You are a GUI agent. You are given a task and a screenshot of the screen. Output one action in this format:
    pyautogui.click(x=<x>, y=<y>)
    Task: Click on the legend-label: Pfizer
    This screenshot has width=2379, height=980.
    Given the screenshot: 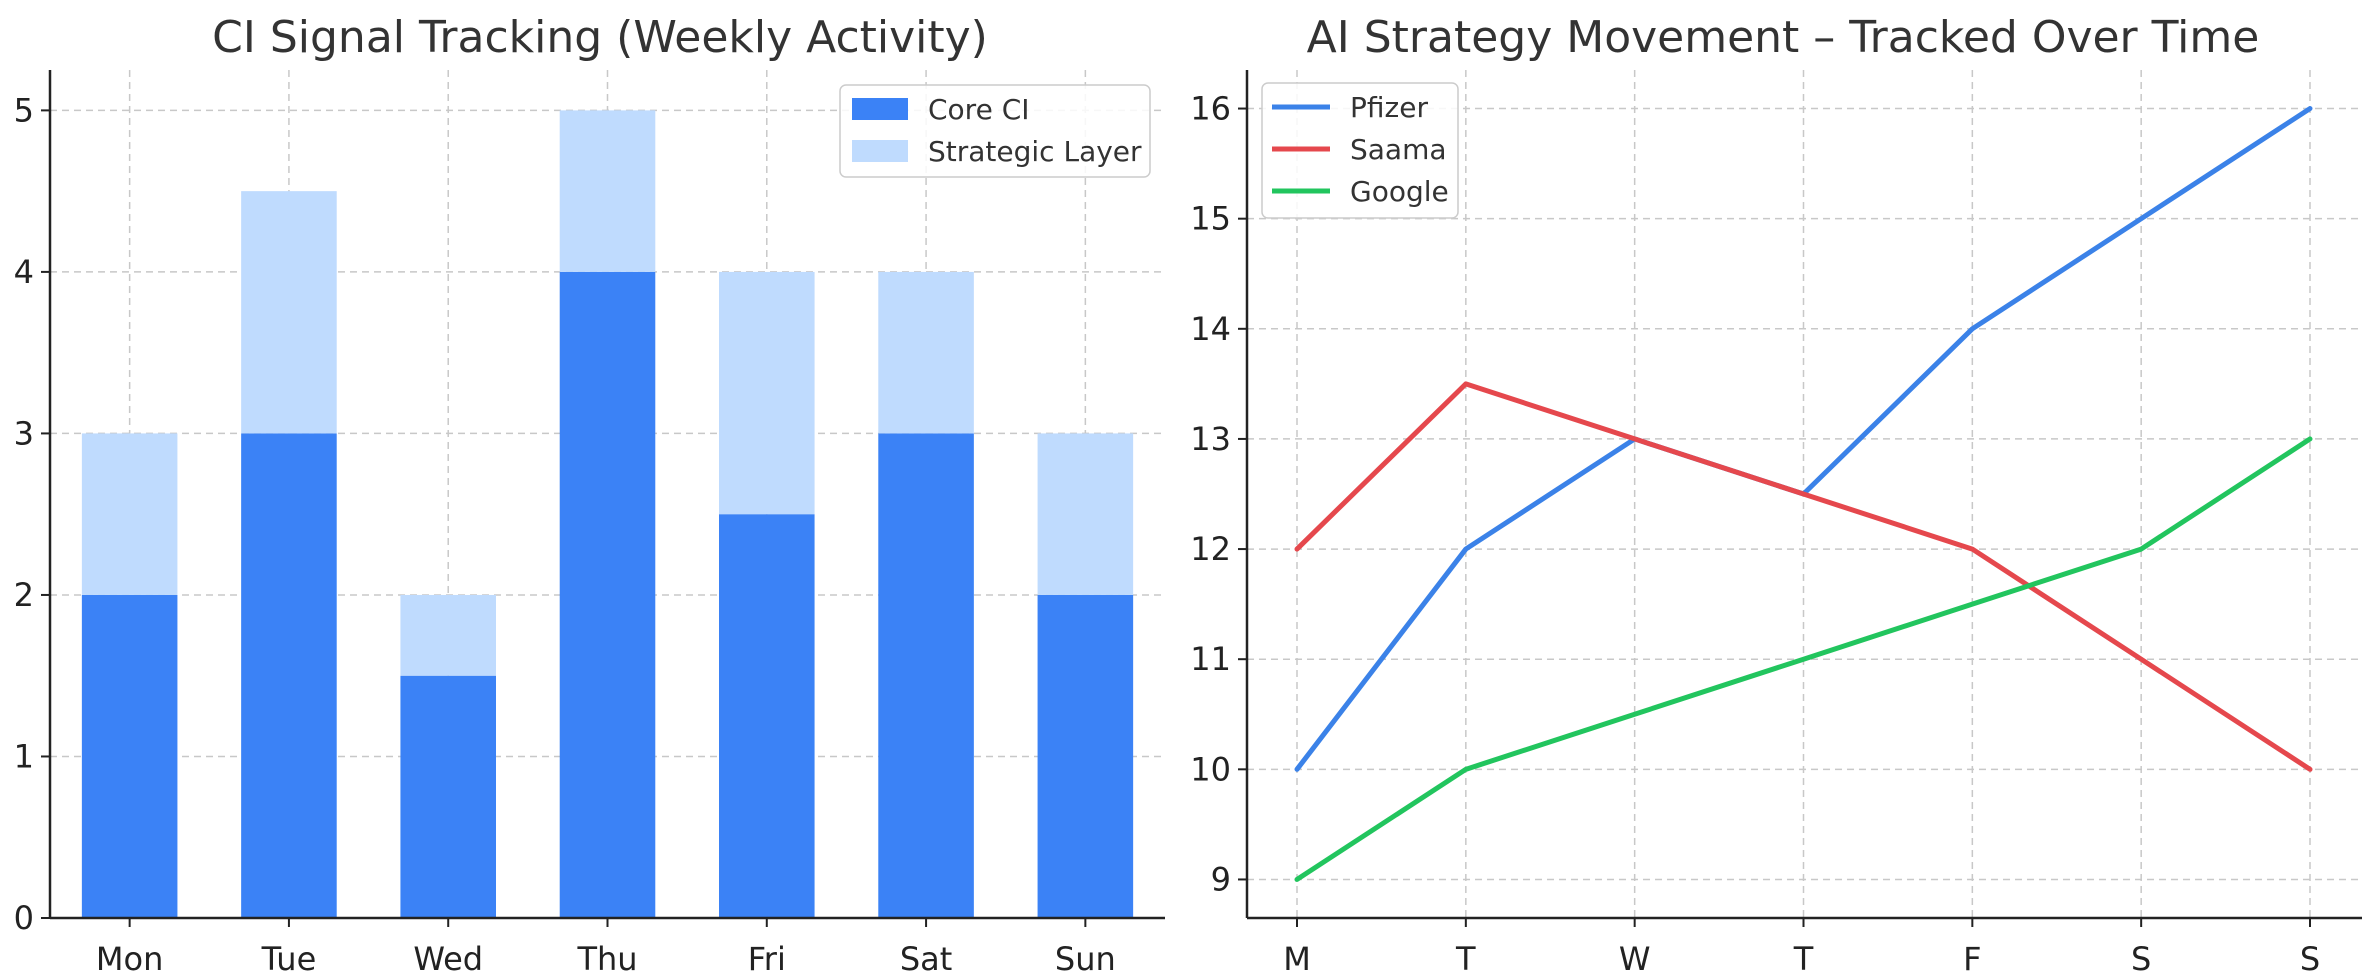 What is the action you would take?
    pyautogui.click(x=1389, y=107)
    